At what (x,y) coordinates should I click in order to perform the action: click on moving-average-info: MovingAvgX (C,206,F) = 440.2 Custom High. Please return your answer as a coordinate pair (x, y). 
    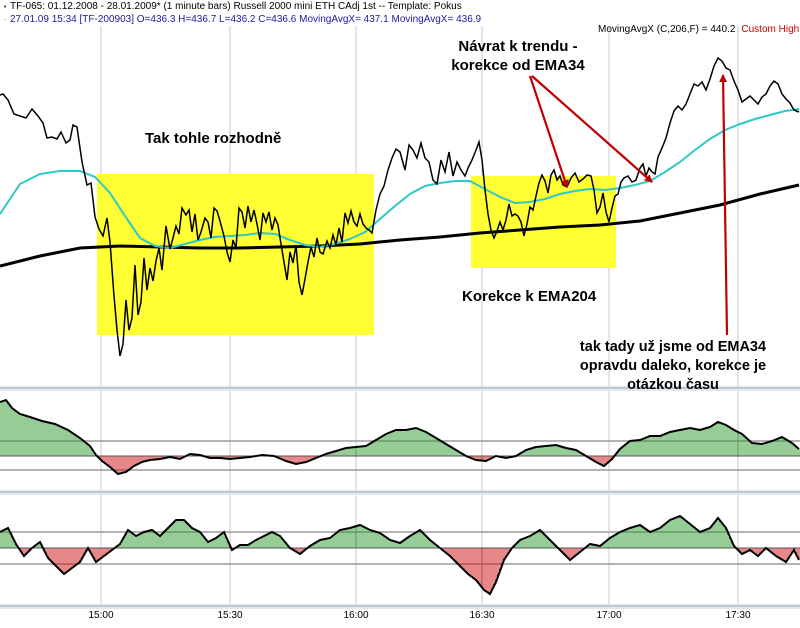
    Looking at the image, I should click on (698, 29).